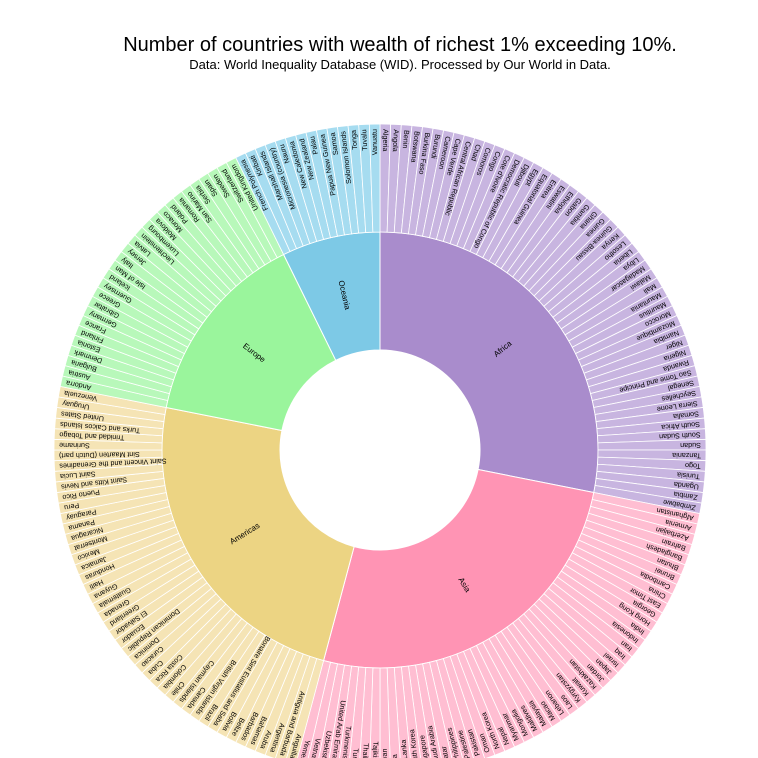 This screenshot has height=758, width=758. What do you see at coordinates (364, 140) in the screenshot?
I see `country-label-tuvalu: Tuvalu` at bounding box center [364, 140].